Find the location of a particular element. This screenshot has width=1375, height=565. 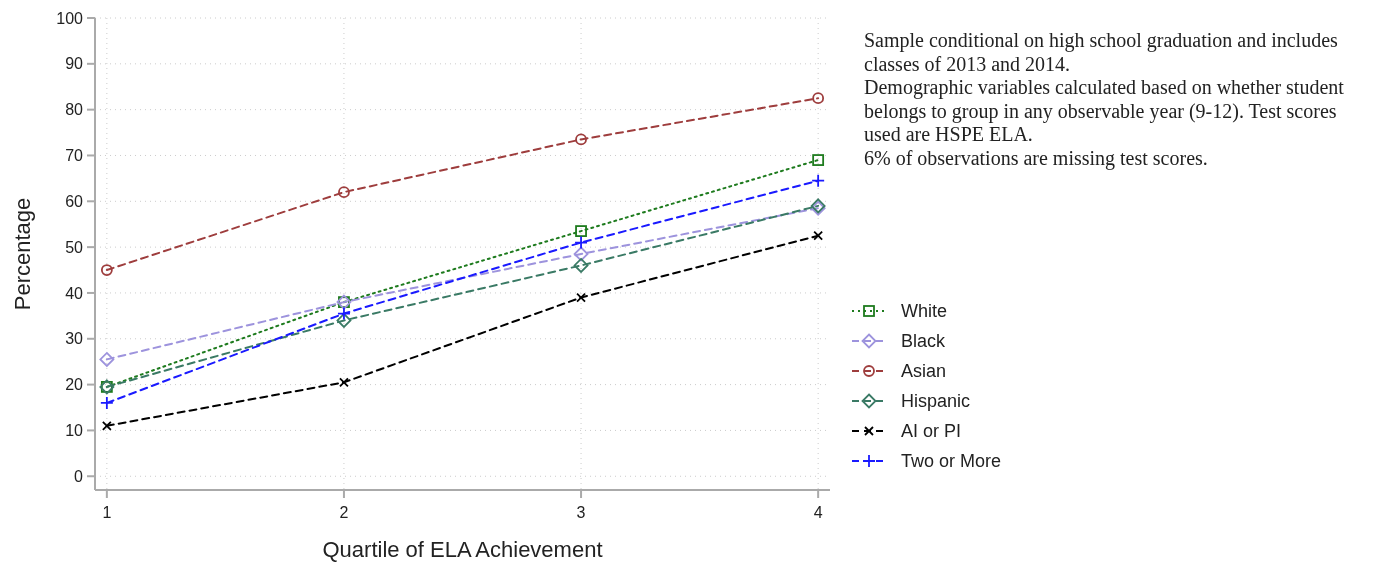

y-tick-label: 30 is located at coordinates (74, 339).